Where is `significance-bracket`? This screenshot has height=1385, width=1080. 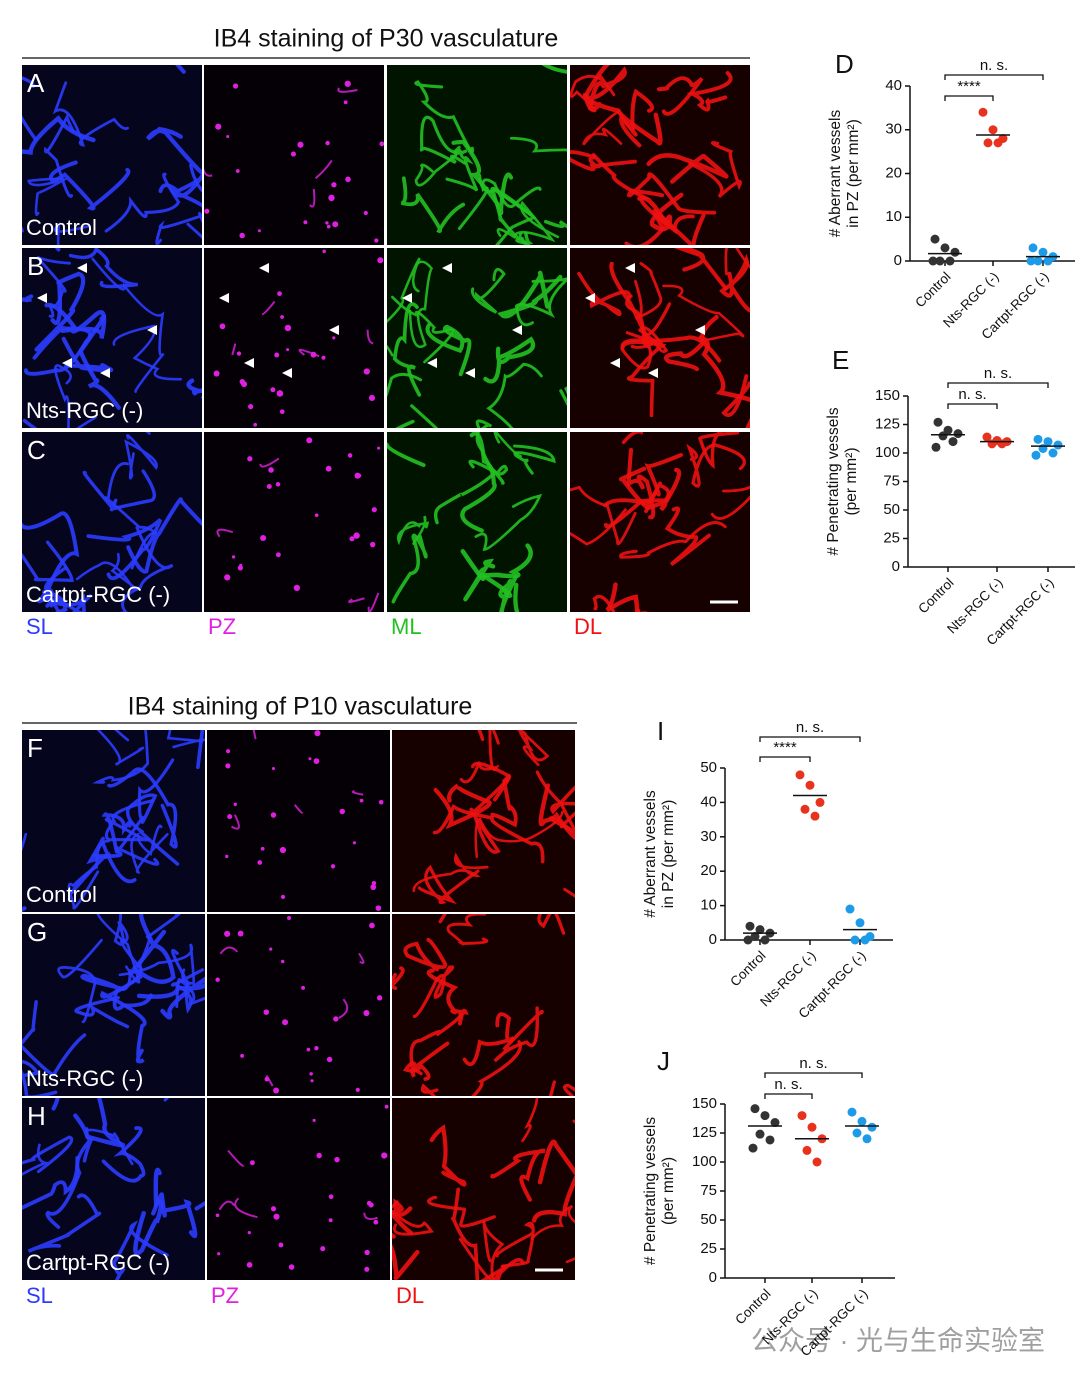 significance-bracket is located at coordinates (972, 406).